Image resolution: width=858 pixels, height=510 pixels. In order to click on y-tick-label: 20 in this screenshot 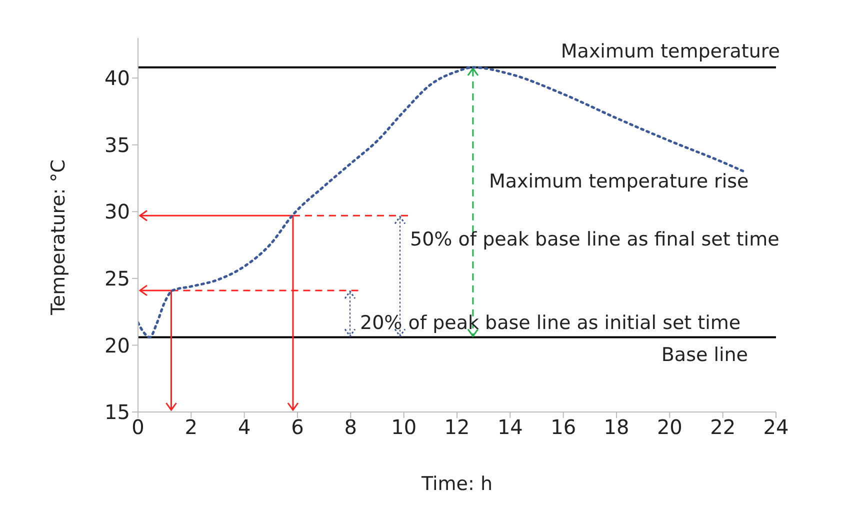, I will do `click(117, 345)`.